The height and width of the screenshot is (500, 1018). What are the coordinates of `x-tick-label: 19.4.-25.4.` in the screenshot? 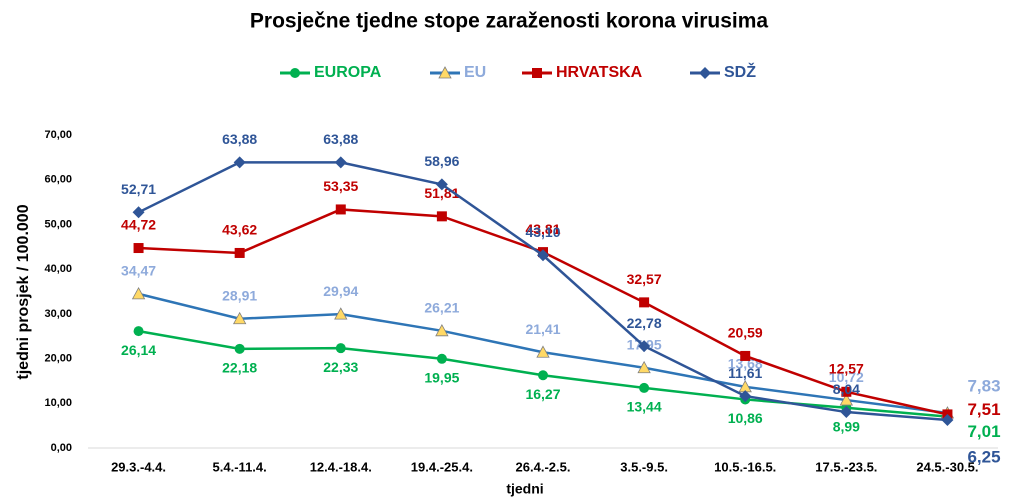 It's located at (442, 466).